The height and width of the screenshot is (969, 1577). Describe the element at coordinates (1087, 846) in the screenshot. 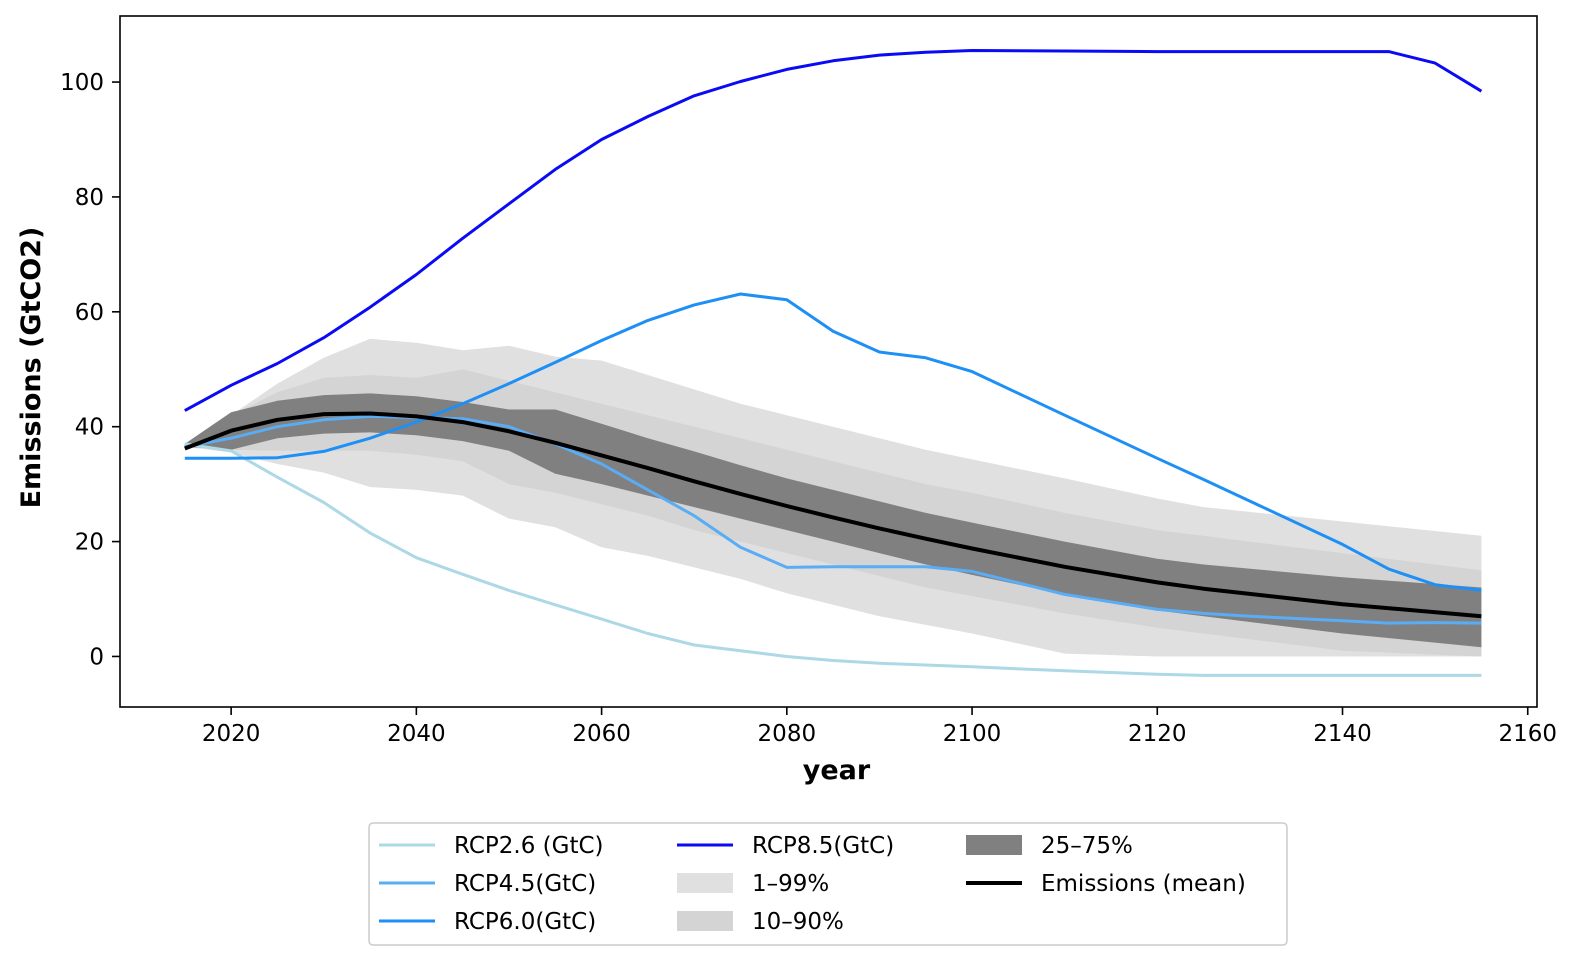

I see `legend-label-6: 25–75%` at that location.